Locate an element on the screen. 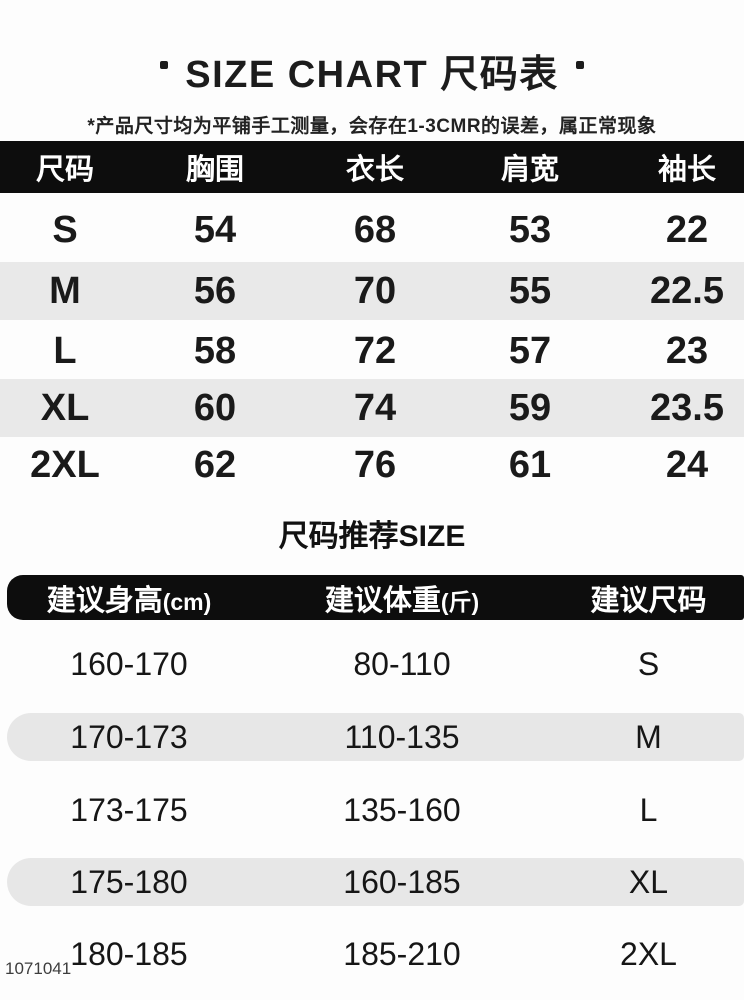 This screenshot has height=1000, width=750. table-row: 180-185 185-210 2XL is located at coordinates (375, 954).